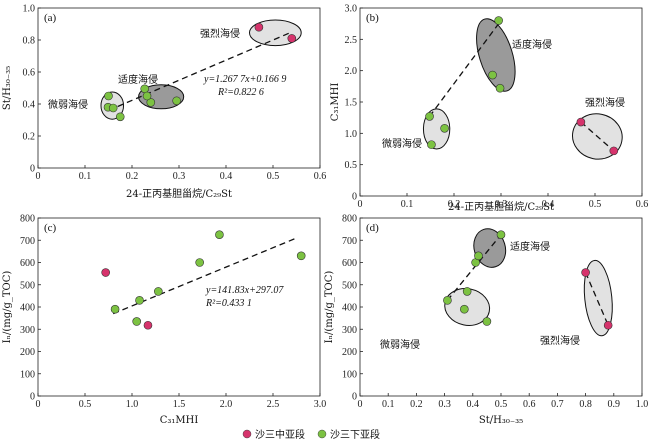 Image resolution: width=650 pixels, height=440 pixels. Describe the element at coordinates (311, 434) in the screenshot. I see `legend: 沙三中亚段 沙三下亚段` at that location.